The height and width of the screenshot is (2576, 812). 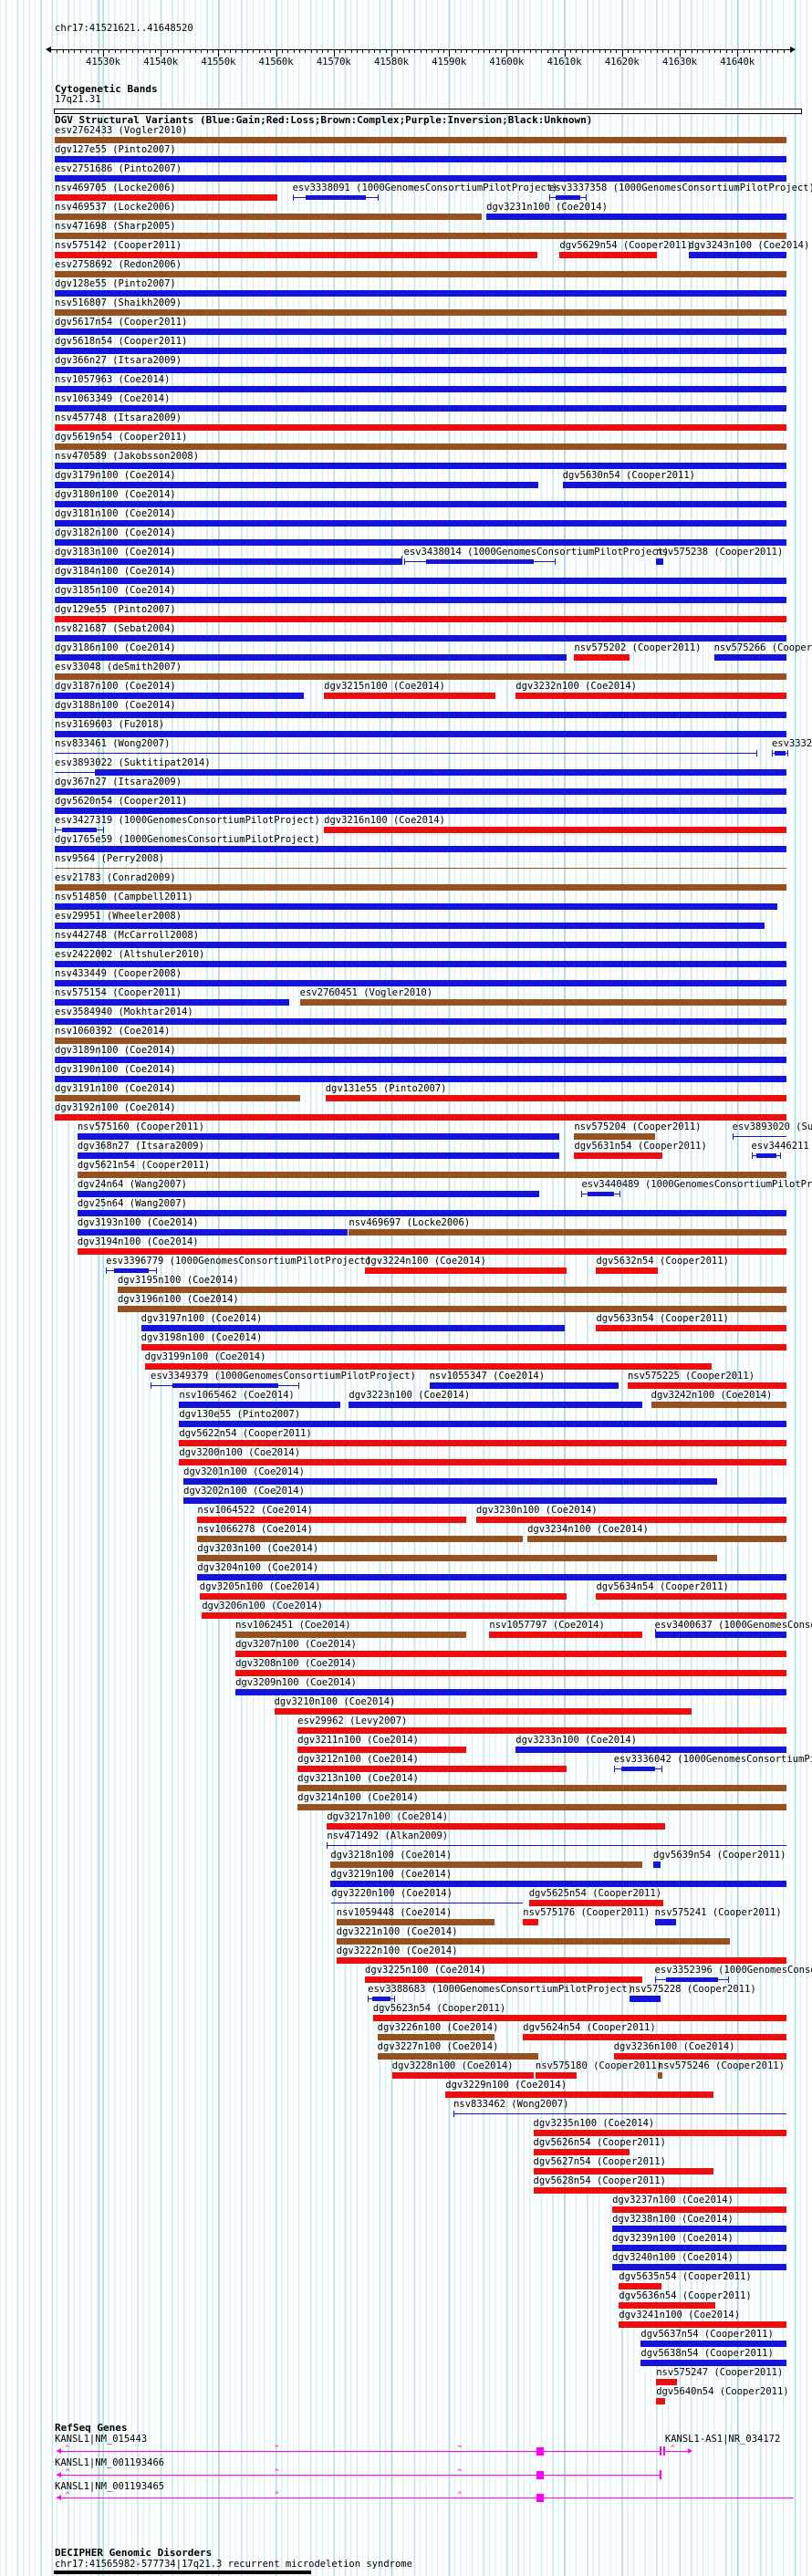 I want to click on variant-label: nsv575241 (Cooper2011), so click(x=718, y=1912).